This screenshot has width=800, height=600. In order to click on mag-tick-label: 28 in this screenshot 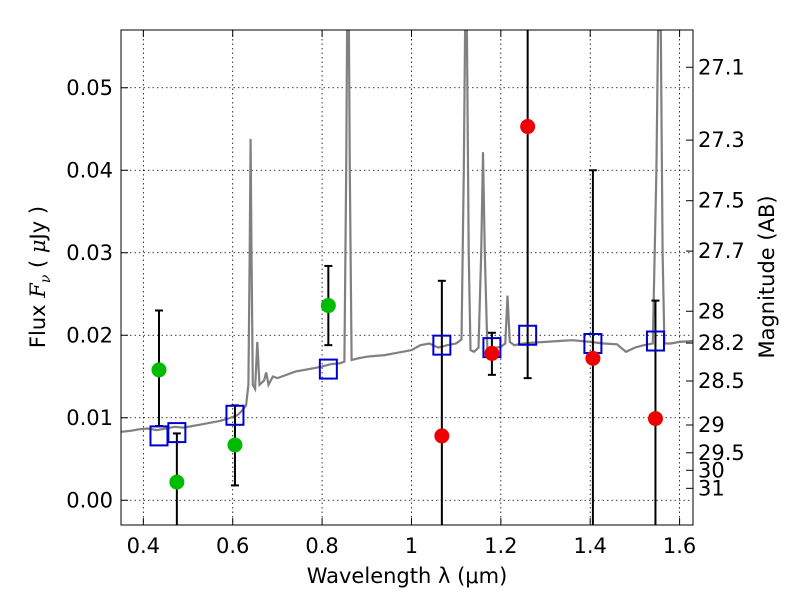, I will do `click(711, 311)`.